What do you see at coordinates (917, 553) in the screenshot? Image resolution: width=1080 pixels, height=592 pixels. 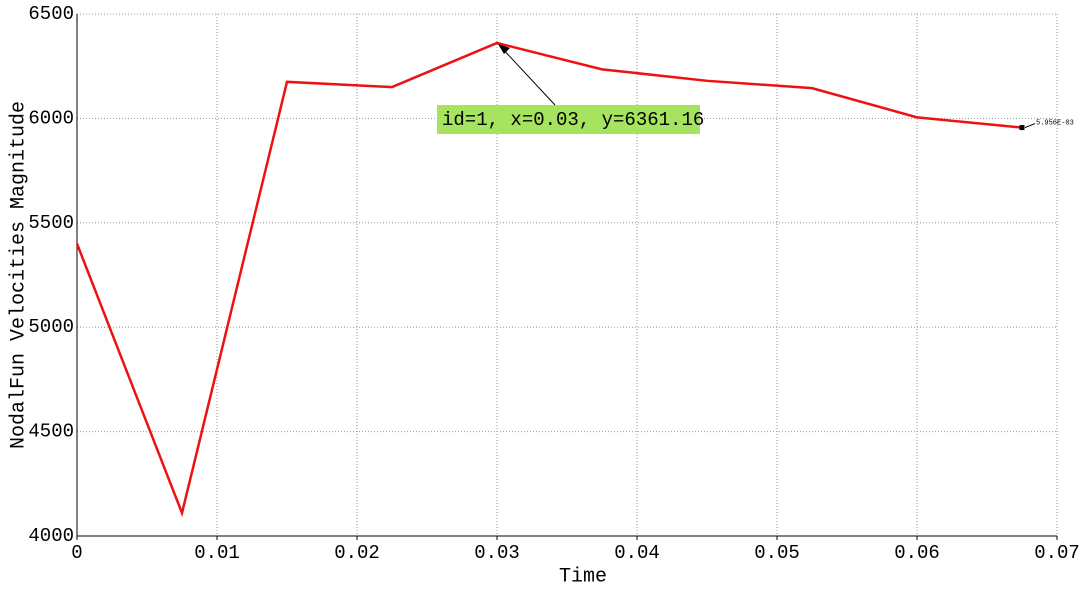 I see `x-tick-label: 0.06` at bounding box center [917, 553].